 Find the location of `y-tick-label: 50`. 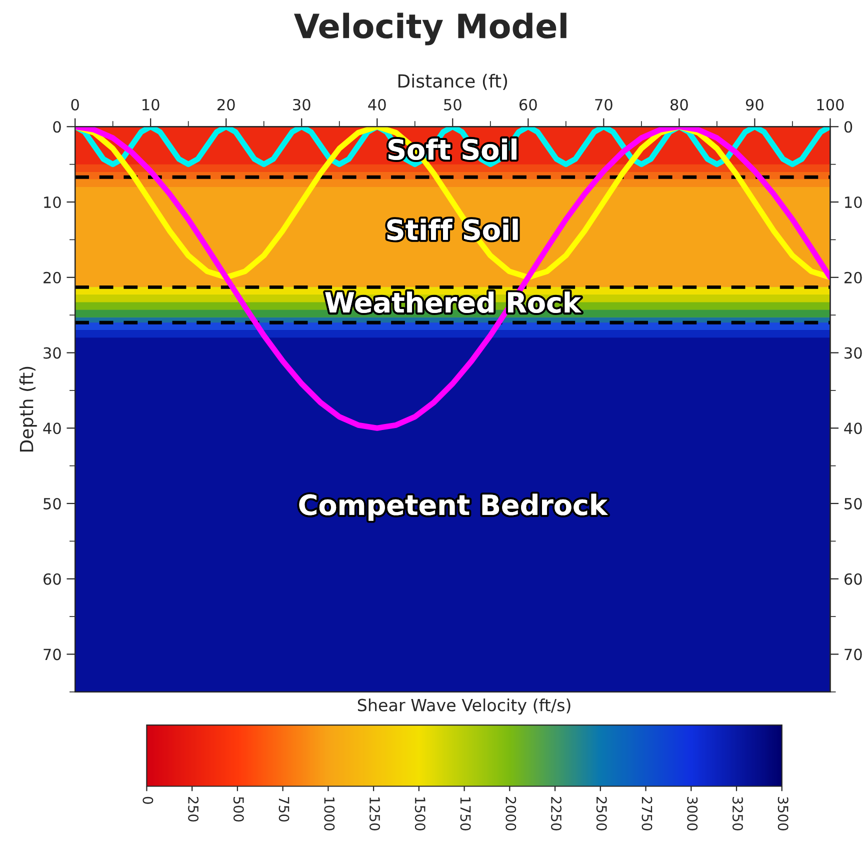

y-tick-label: 50 is located at coordinates (52, 504).